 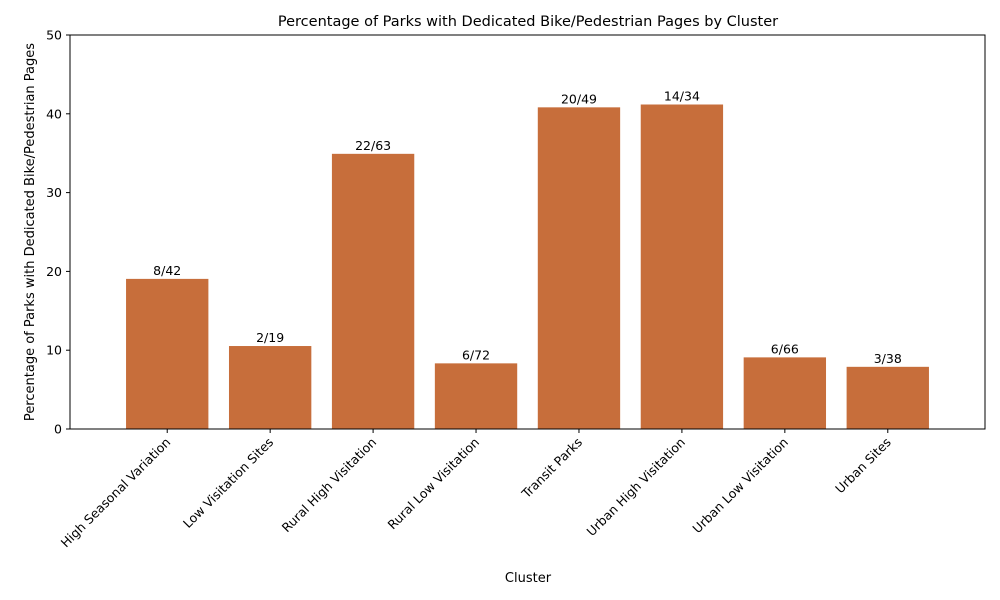 I want to click on bar-value-label: 2/19, so click(x=270, y=337).